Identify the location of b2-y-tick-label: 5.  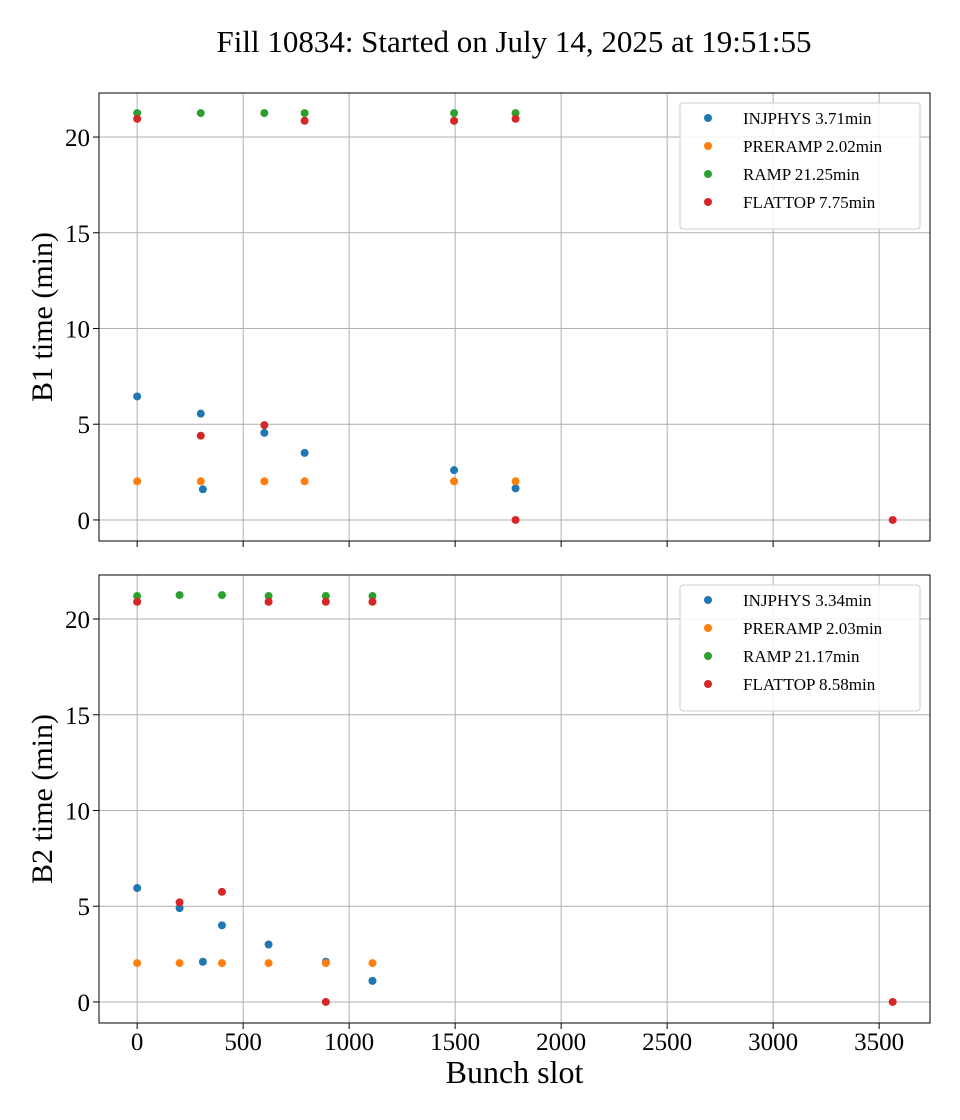
(84, 907).